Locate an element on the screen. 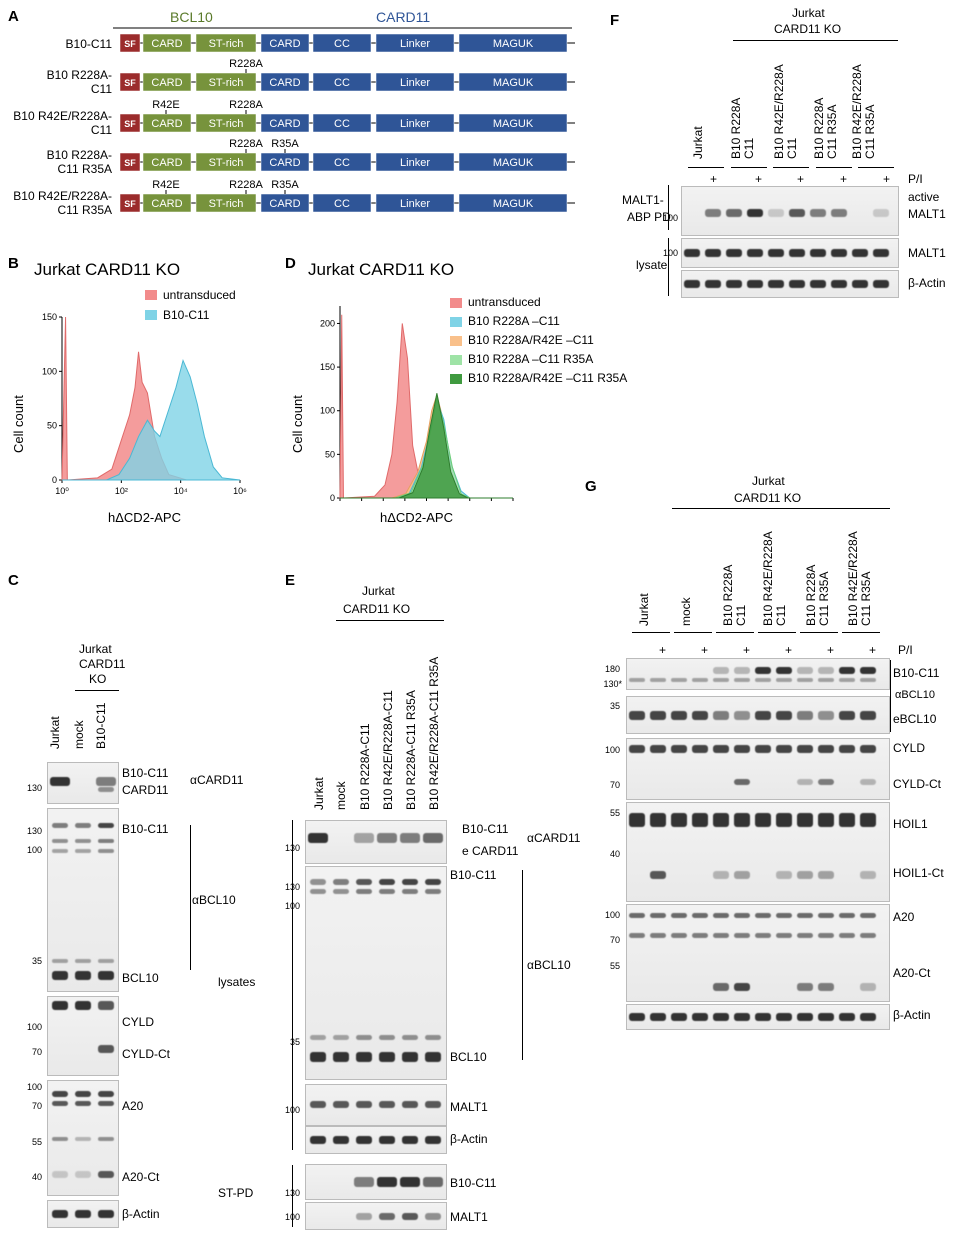 This screenshot has width=963, height=1233. f-label-active: active is located at coordinates (924, 197).